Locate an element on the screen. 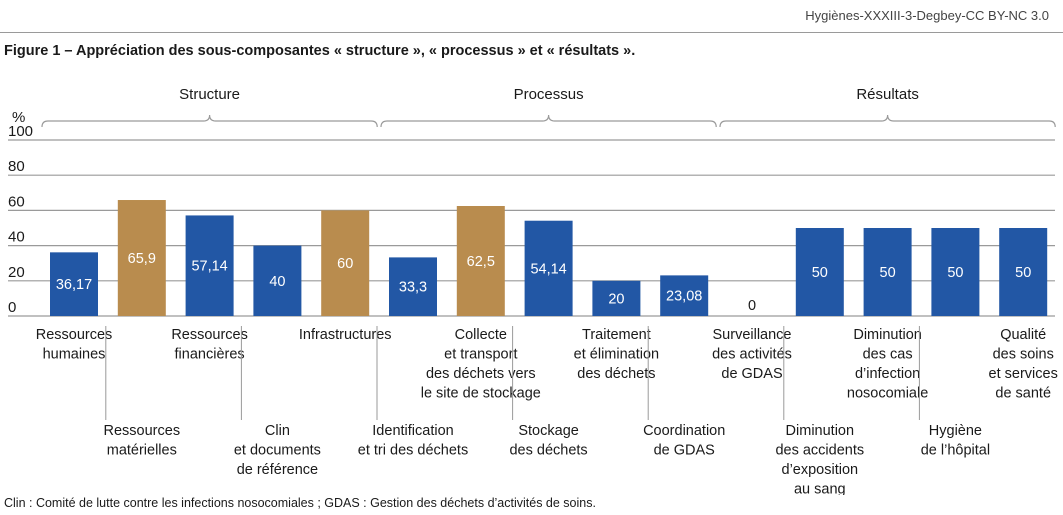 The image size is (1063, 515). bar-category-label-12-line-0: Diminution is located at coordinates (887, 335).